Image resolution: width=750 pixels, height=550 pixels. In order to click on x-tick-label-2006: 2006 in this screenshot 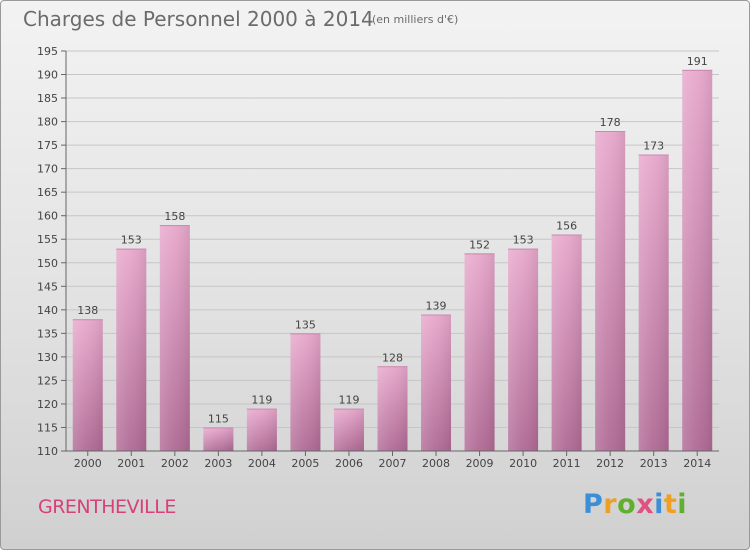, I will do `click(349, 463)`.